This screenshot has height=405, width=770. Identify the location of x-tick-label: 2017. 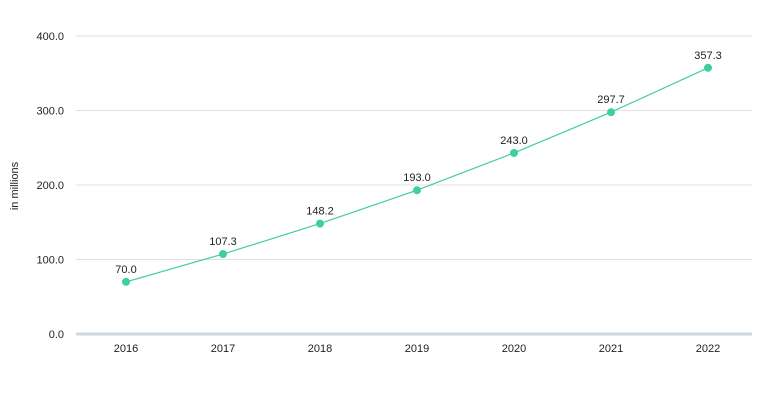
(223, 349).